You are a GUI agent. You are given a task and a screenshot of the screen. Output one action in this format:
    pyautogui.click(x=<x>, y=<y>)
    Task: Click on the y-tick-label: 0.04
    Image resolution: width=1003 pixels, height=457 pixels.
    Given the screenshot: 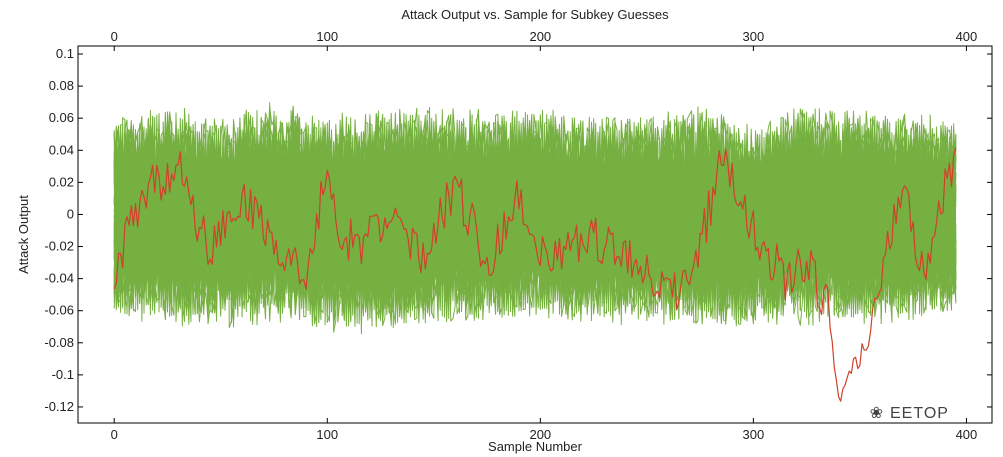 What is the action you would take?
    pyautogui.click(x=61, y=149)
    